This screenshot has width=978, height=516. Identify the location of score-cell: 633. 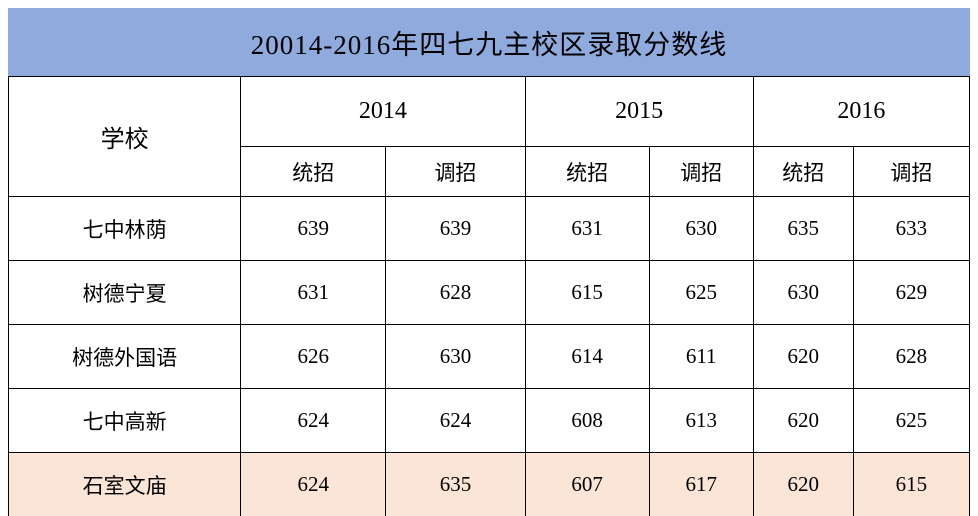
(911, 228).